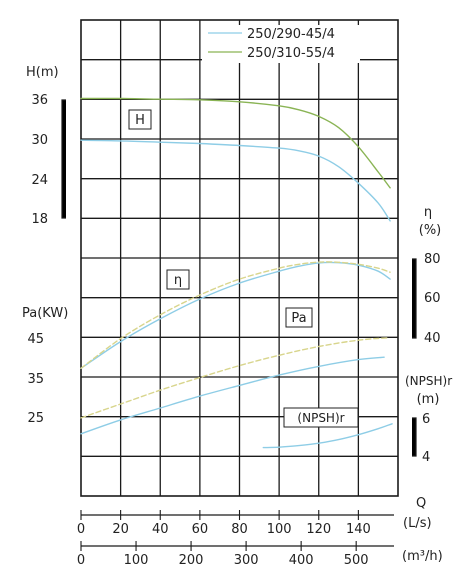  What do you see at coordinates (422, 556) in the screenshot?
I see `x-axis-m3h-unit: (m³/h)` at bounding box center [422, 556].